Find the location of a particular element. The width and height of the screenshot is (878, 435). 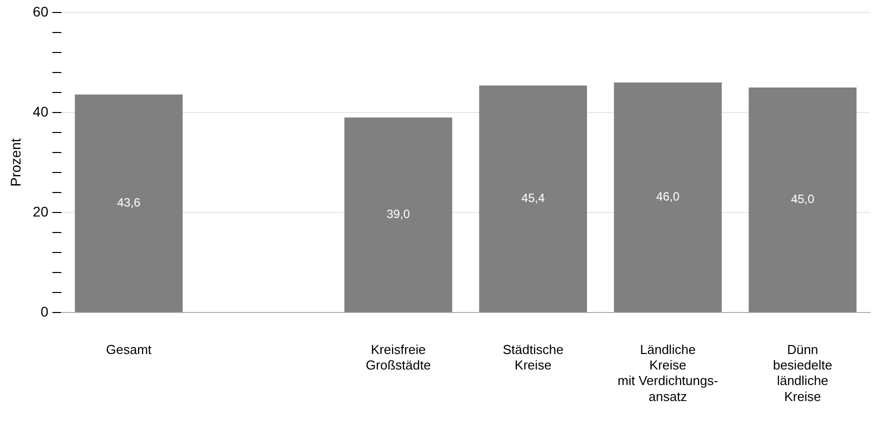

y-tick-label: 20 is located at coordinates (40, 211).